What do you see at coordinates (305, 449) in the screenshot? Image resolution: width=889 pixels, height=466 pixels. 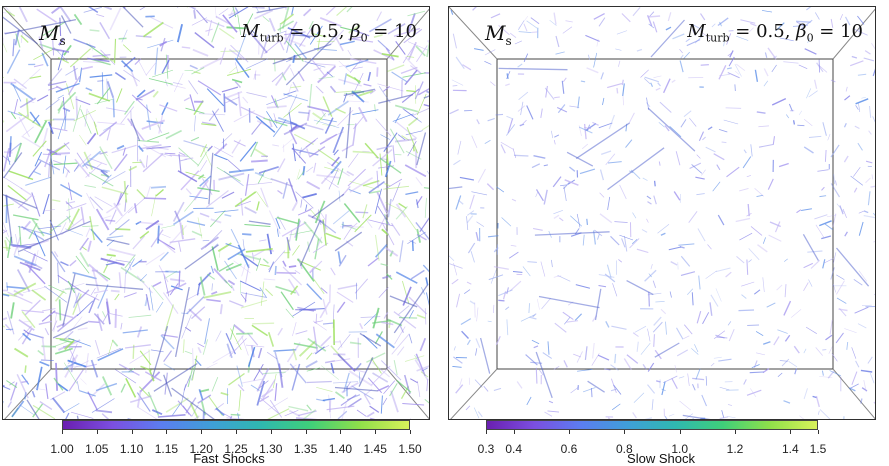 I see `fast-tick-label: 1.35` at bounding box center [305, 449].